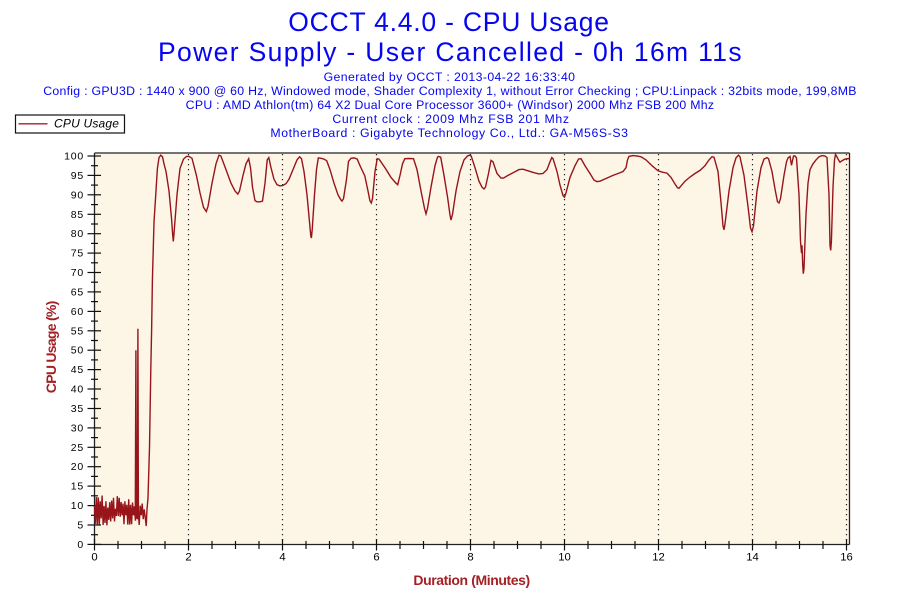 The height and width of the screenshot is (600, 900). I want to click on svg-text: 55, so click(77, 331).